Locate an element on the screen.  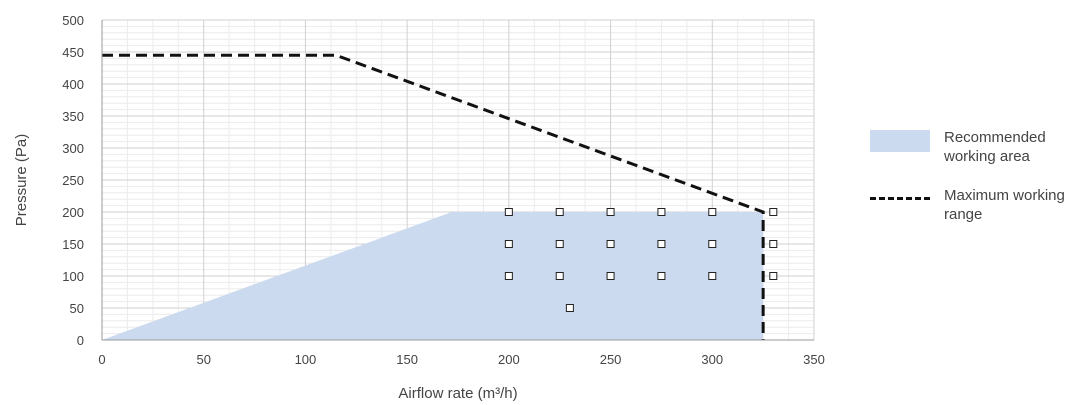
x-tick-label: 100 is located at coordinates (306, 359).